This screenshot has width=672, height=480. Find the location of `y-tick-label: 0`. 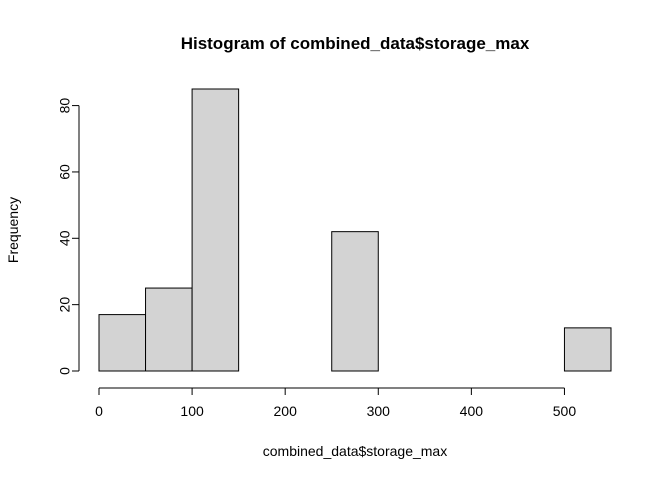

y-tick-label: 0 is located at coordinates (65, 371).